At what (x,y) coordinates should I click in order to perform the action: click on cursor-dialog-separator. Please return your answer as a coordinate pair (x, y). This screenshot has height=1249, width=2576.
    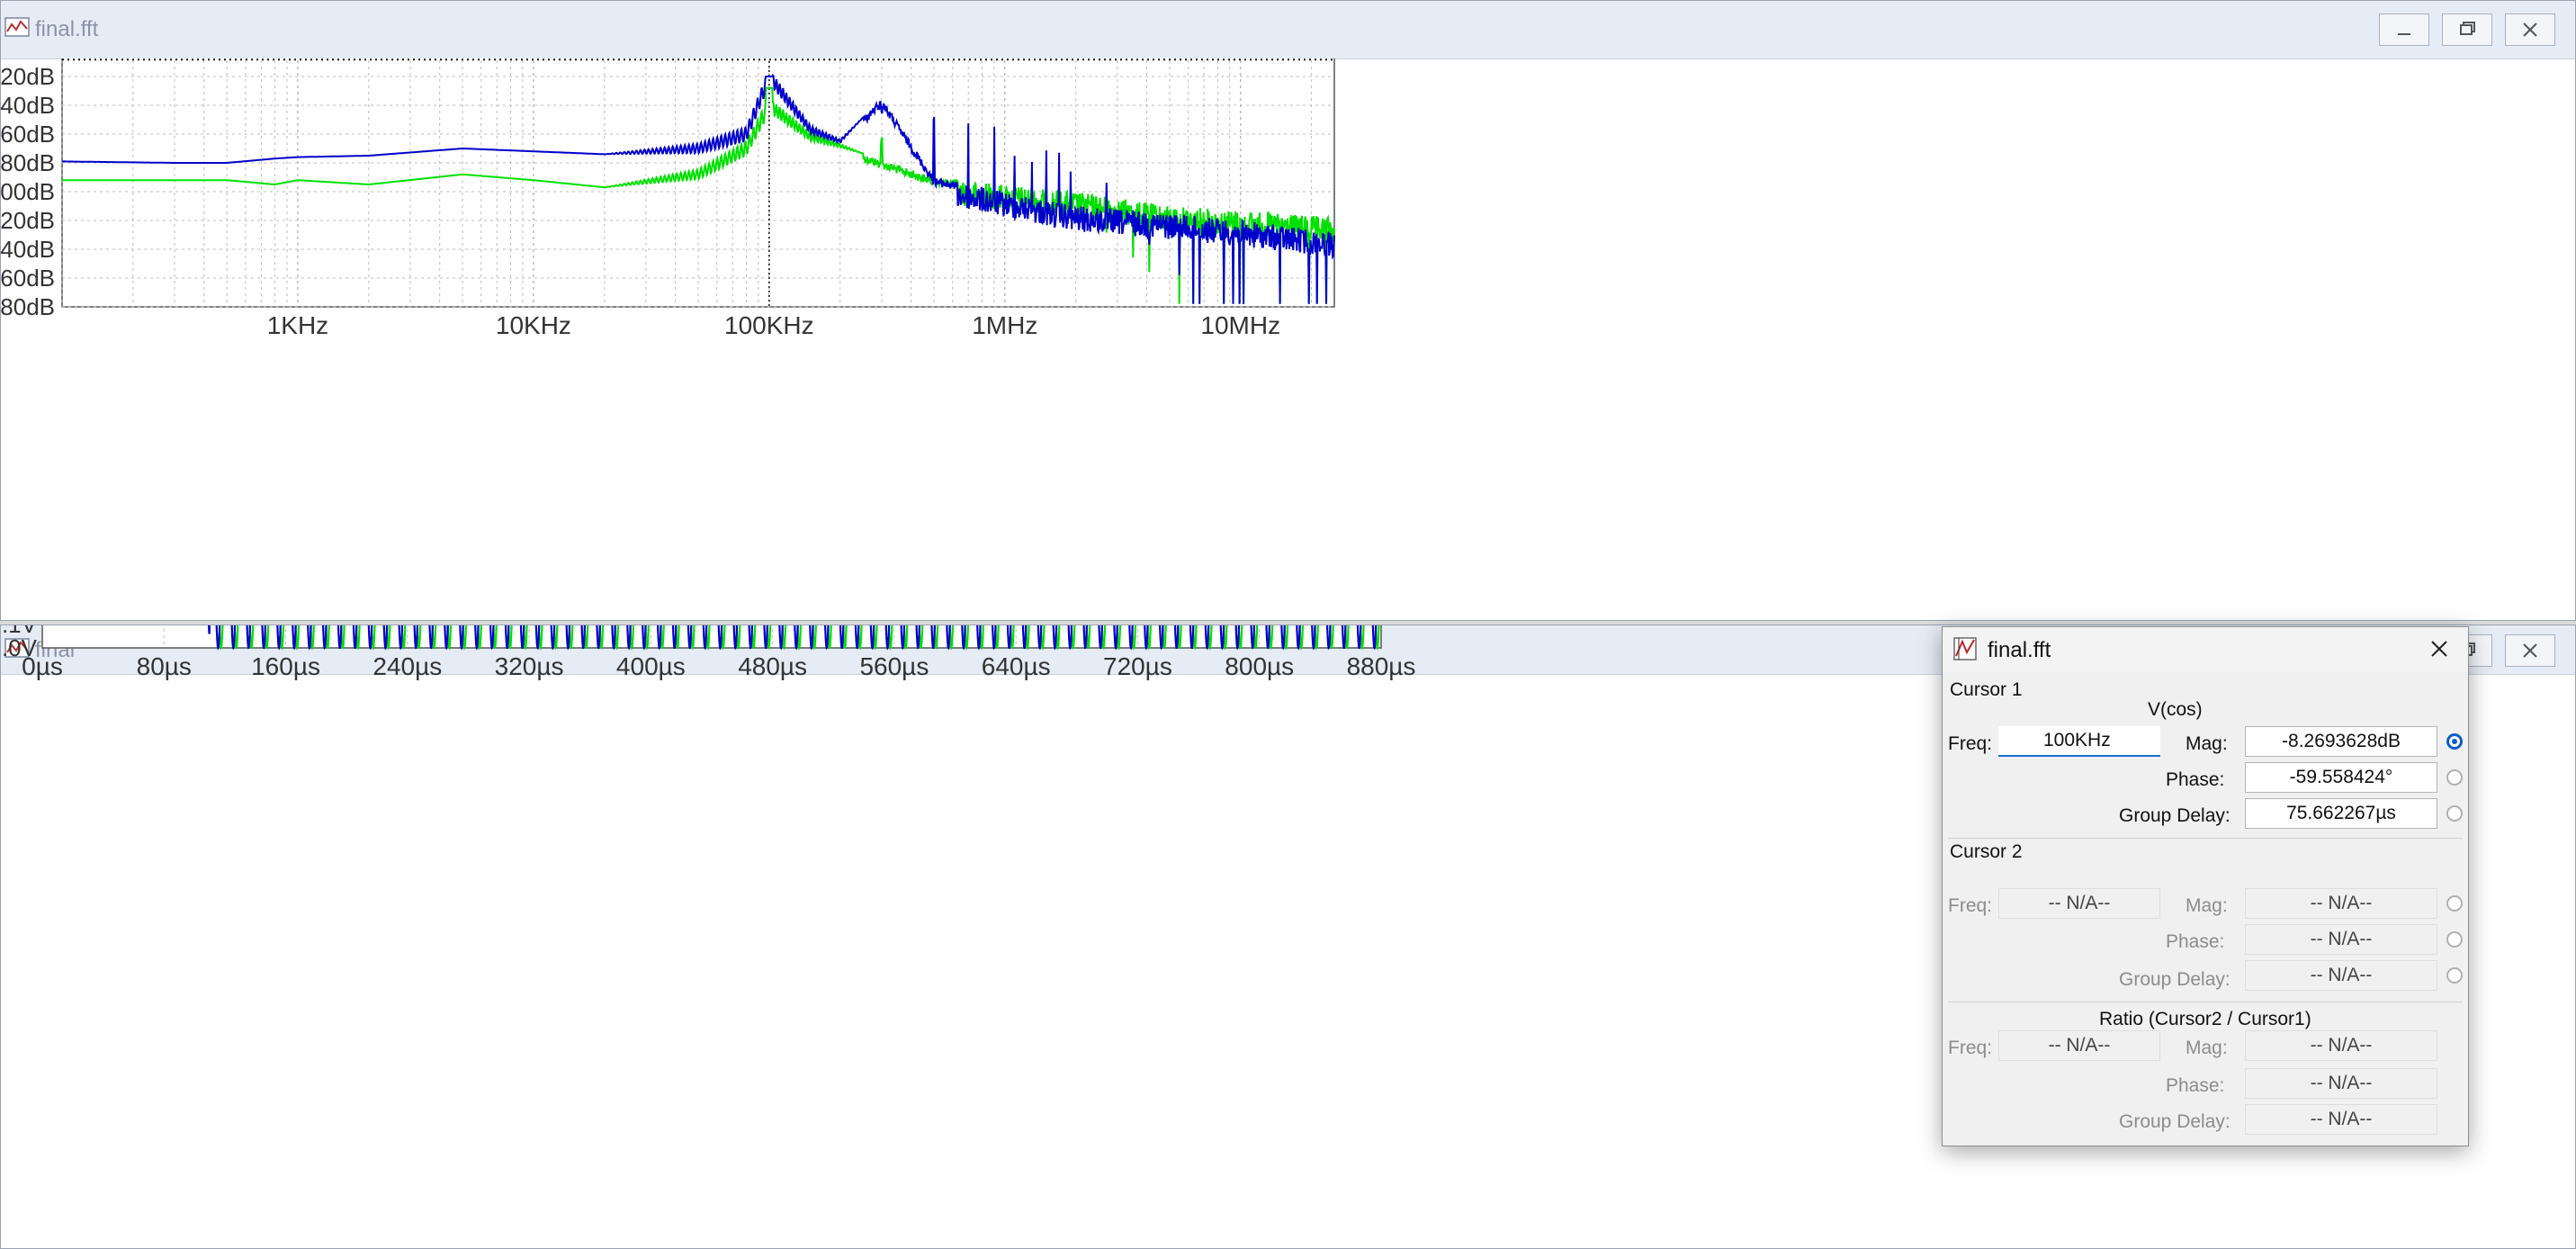
    Looking at the image, I should click on (2205, 838).